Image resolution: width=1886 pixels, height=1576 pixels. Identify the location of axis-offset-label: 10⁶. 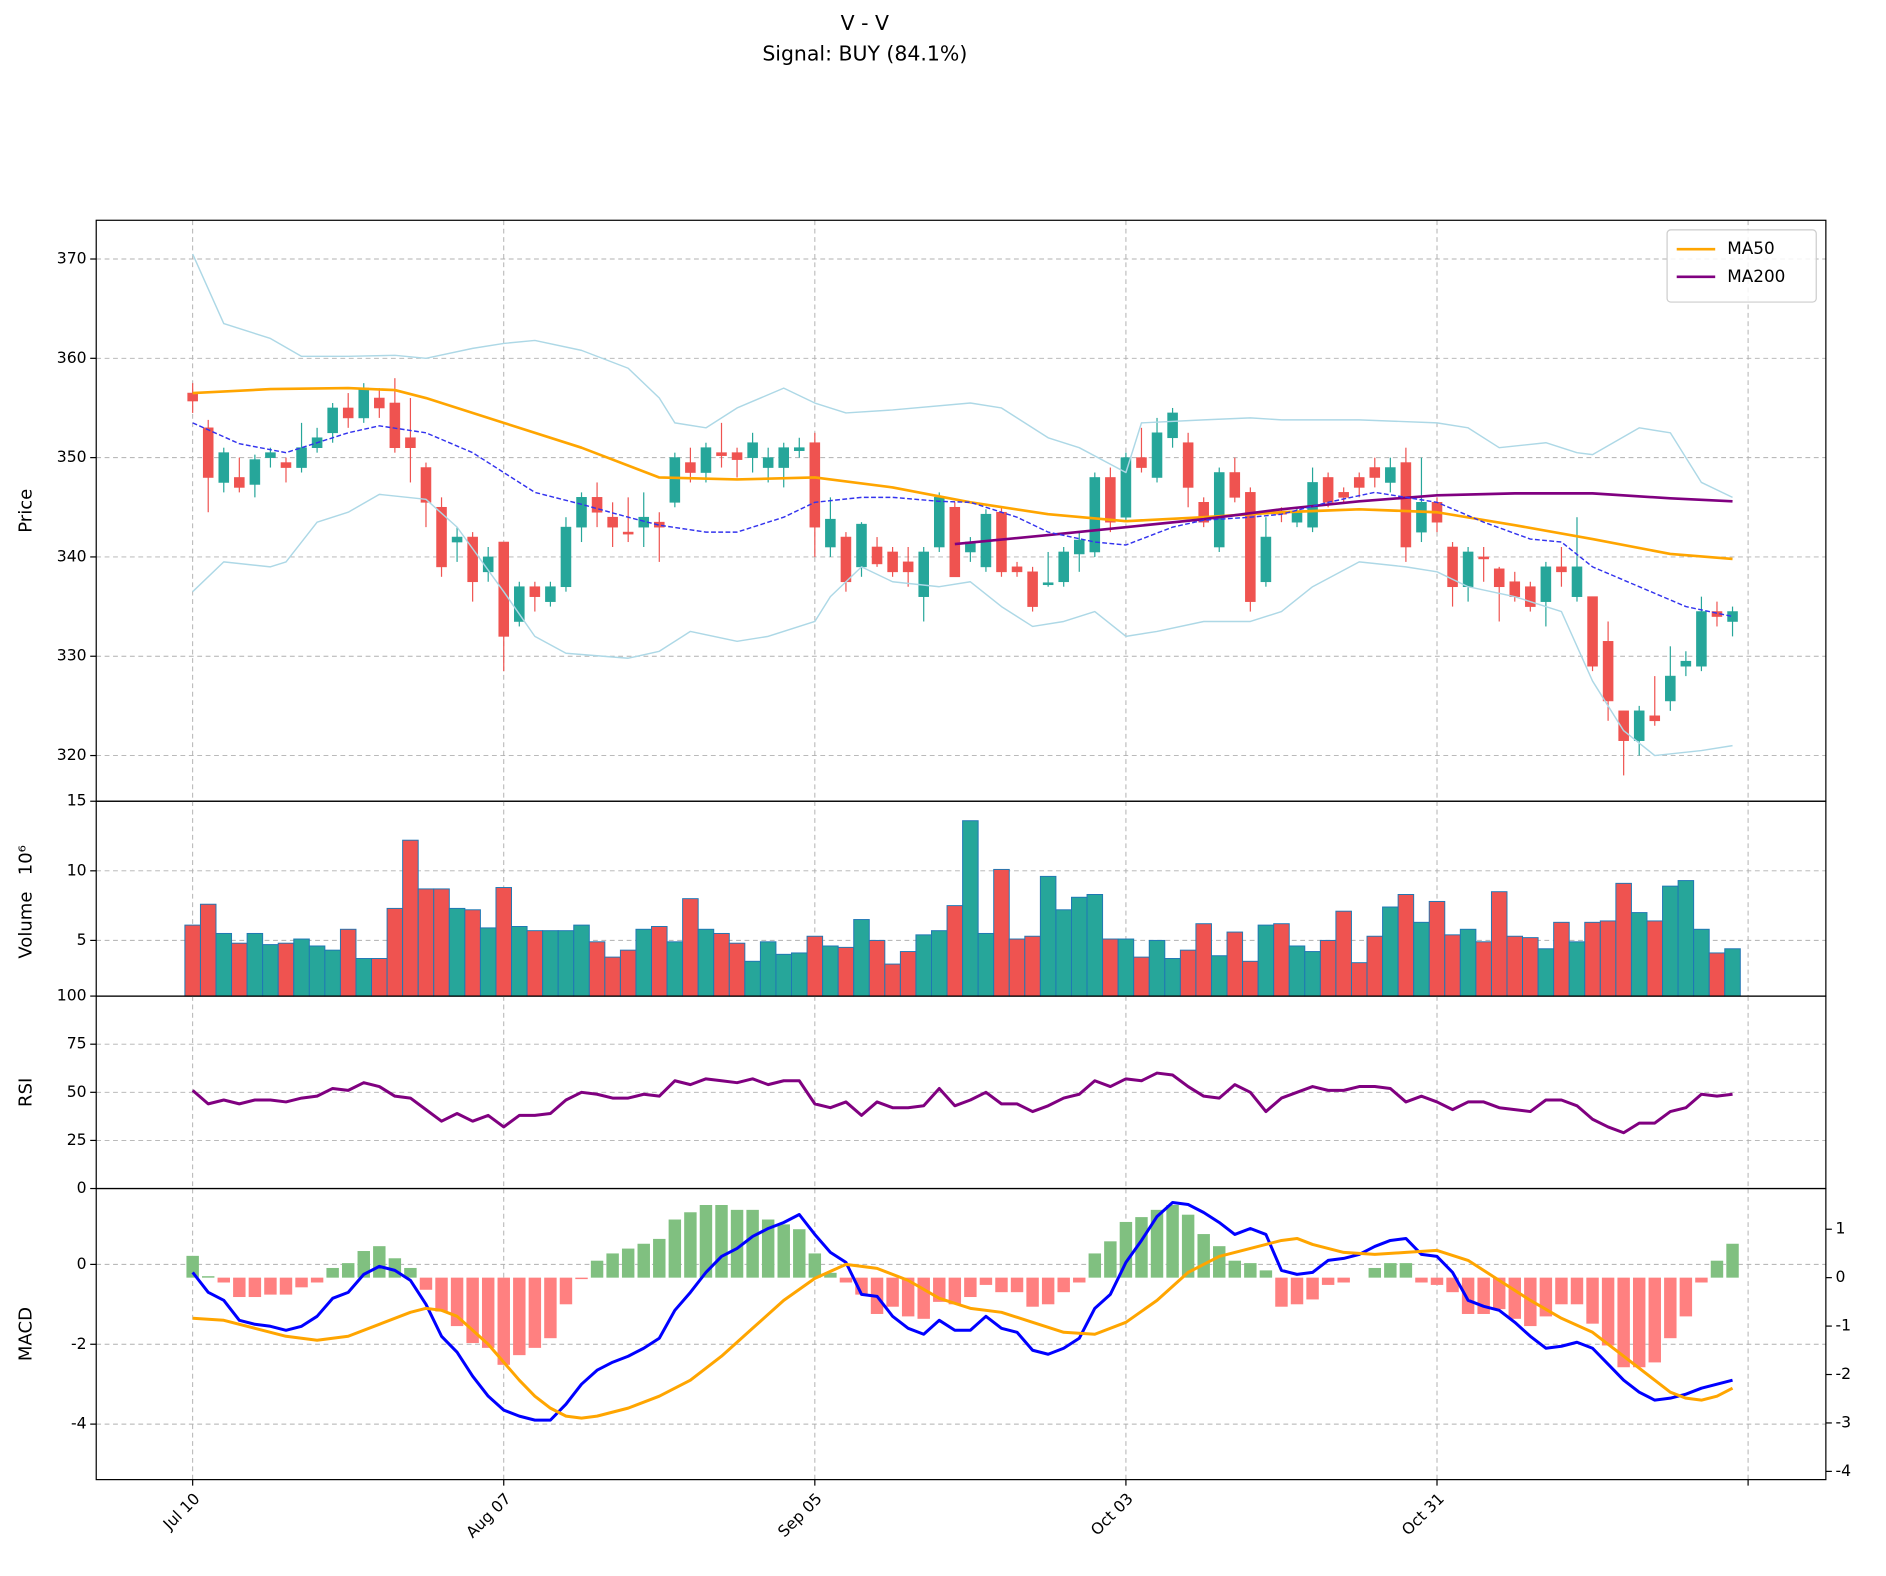
(25, 860).